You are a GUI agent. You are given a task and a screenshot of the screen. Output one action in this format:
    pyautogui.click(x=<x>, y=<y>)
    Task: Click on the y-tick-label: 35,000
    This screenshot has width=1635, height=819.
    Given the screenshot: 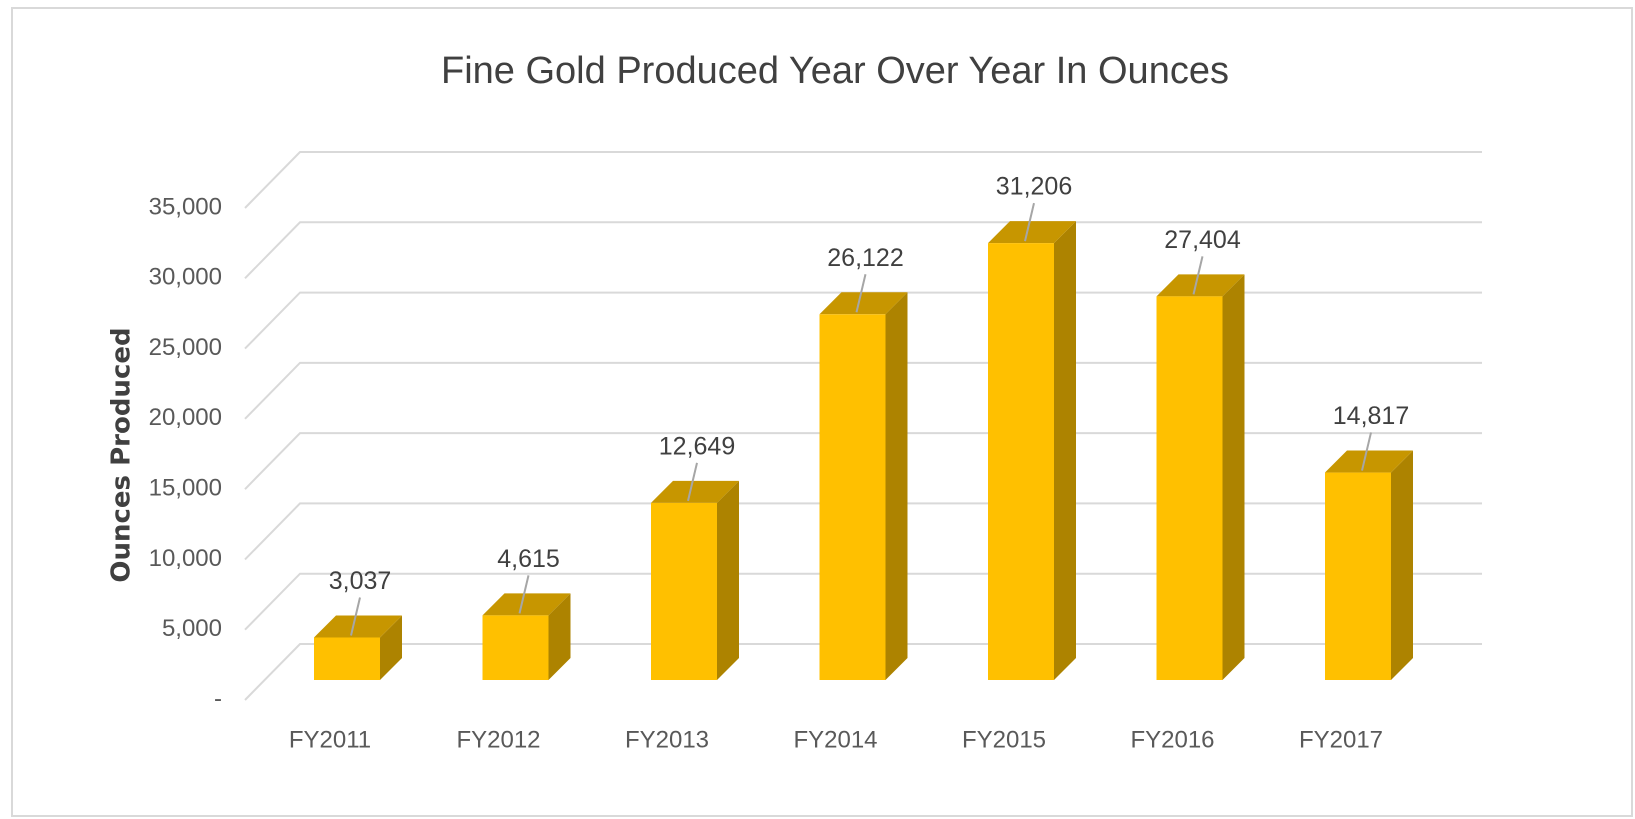 What is the action you would take?
    pyautogui.click(x=185, y=206)
    